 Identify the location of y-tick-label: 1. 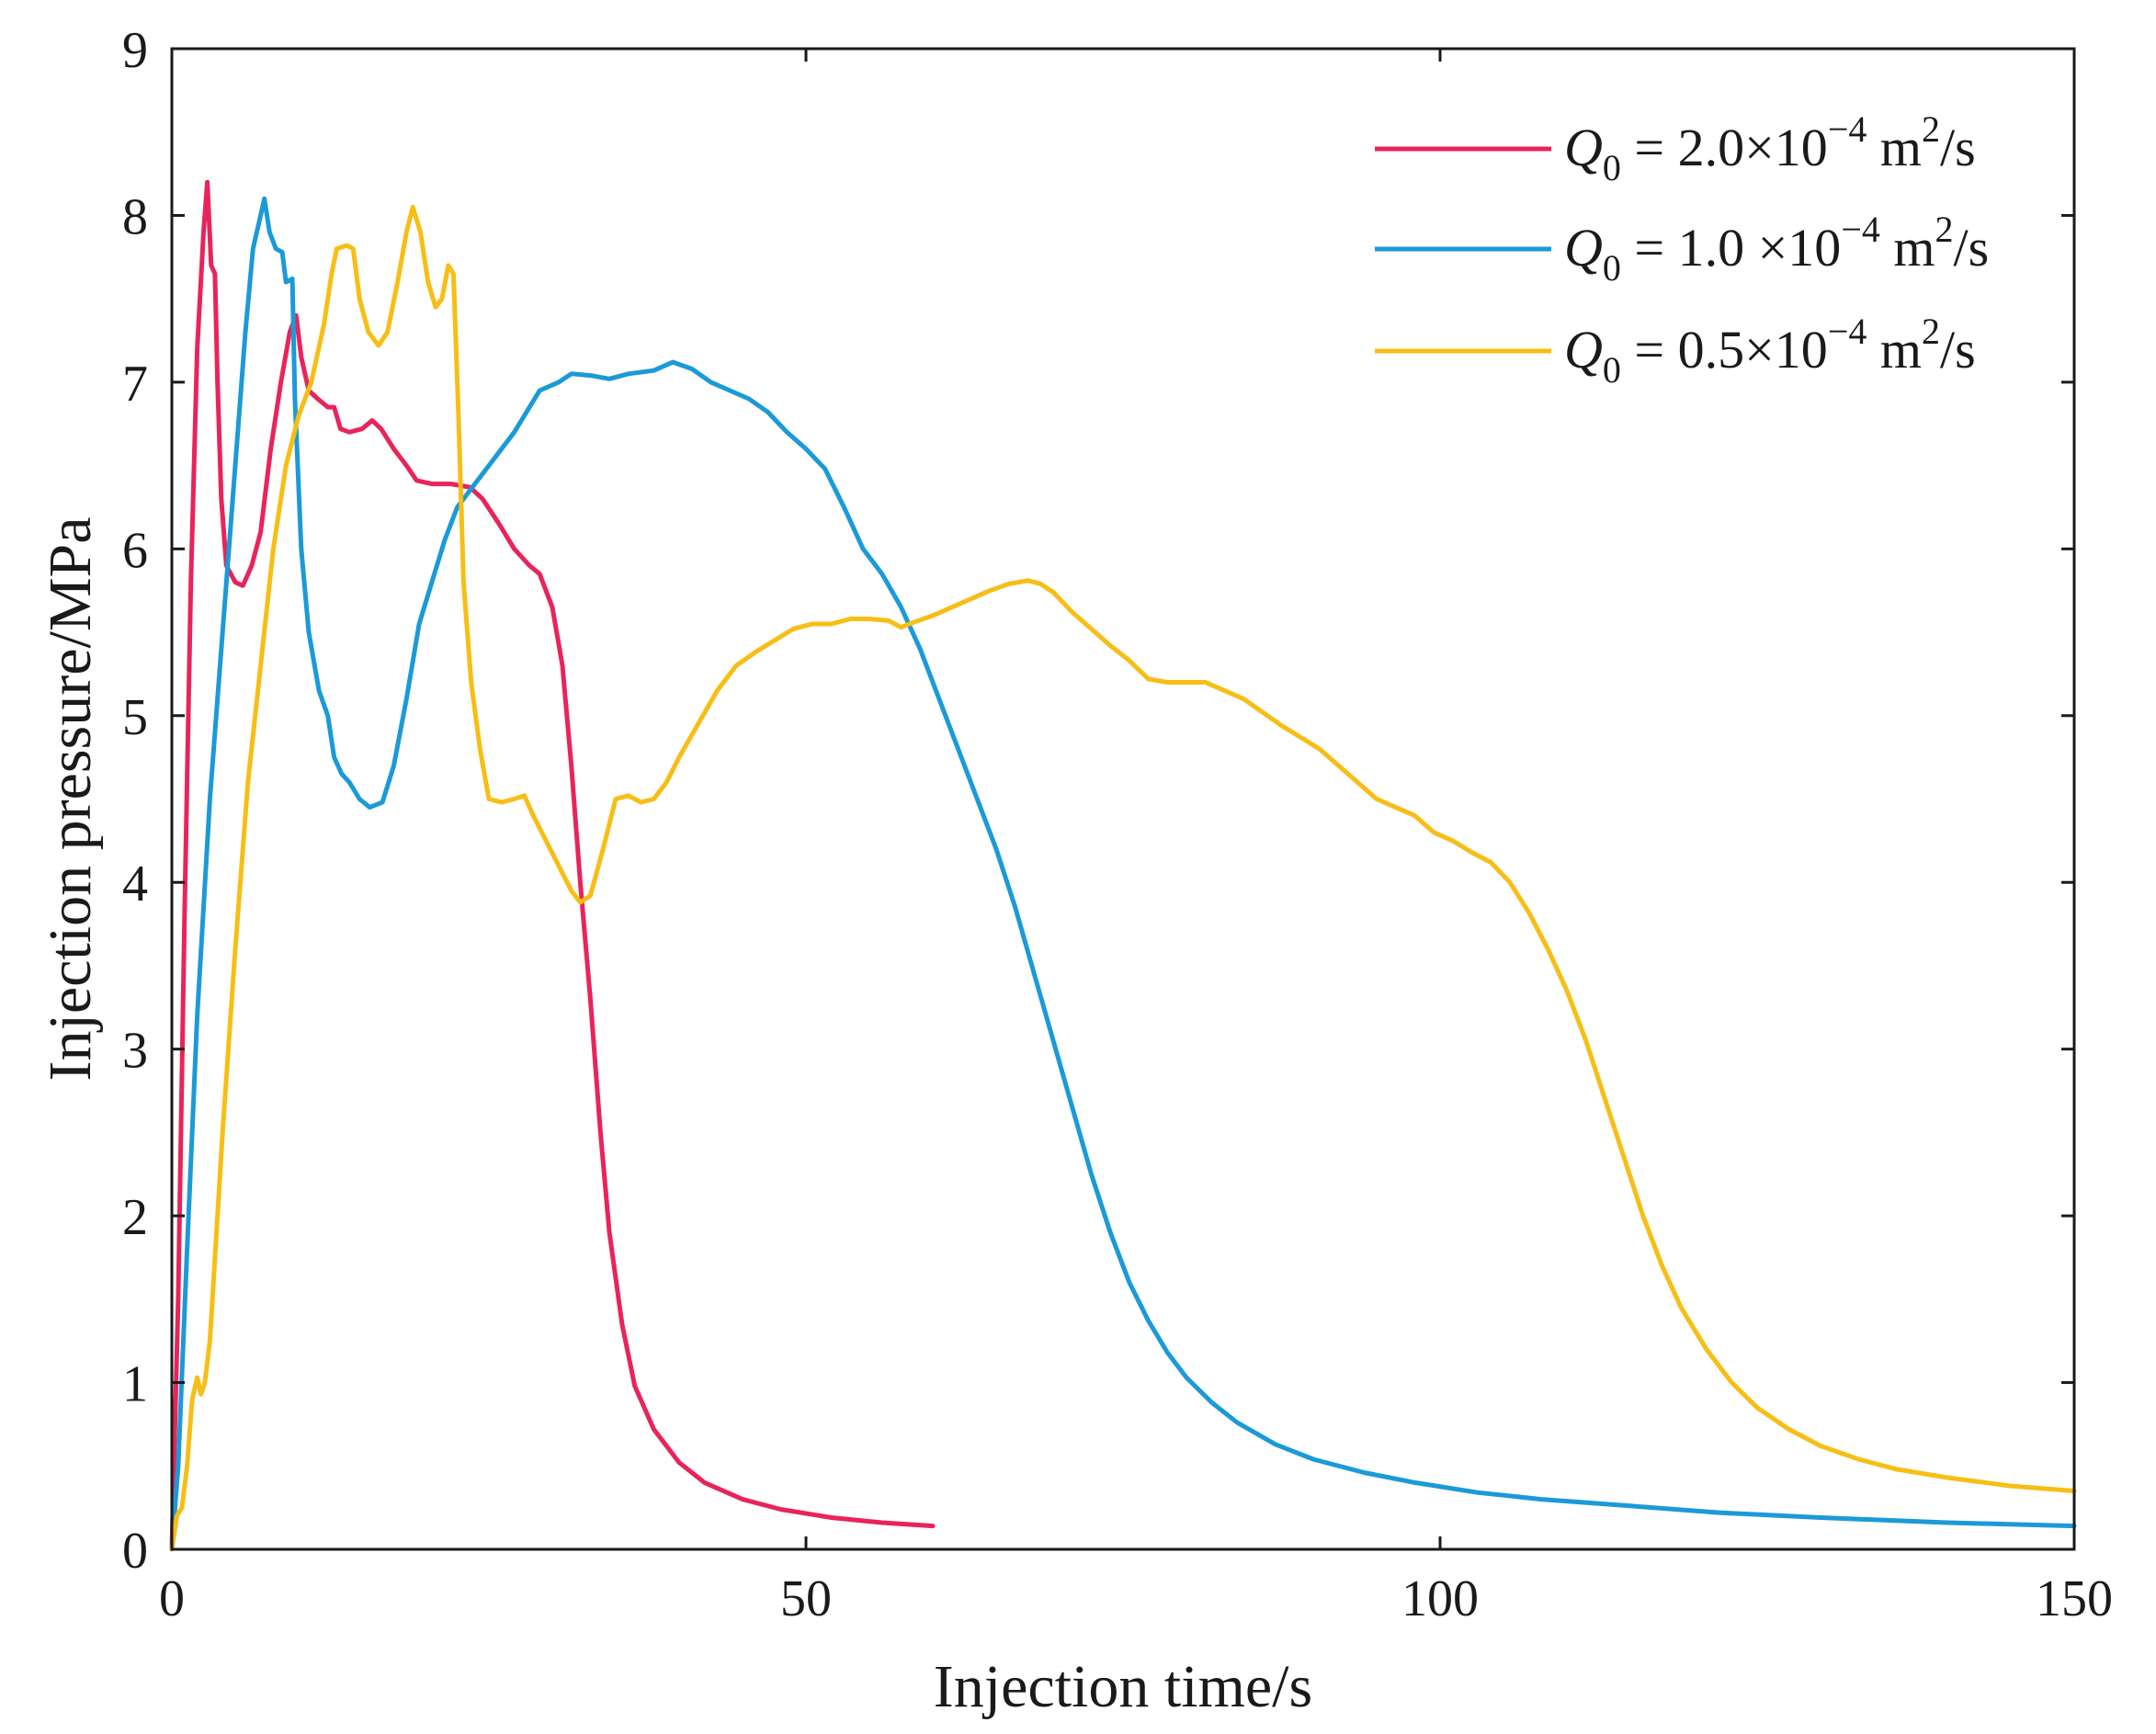
(135, 1384).